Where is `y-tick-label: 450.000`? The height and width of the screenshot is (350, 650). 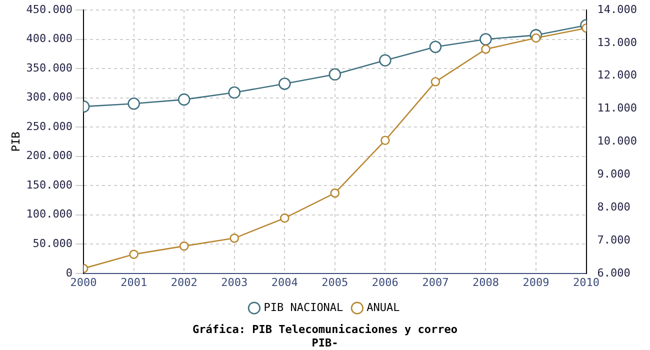
y-tick-label: 450.000 is located at coordinates (49, 9).